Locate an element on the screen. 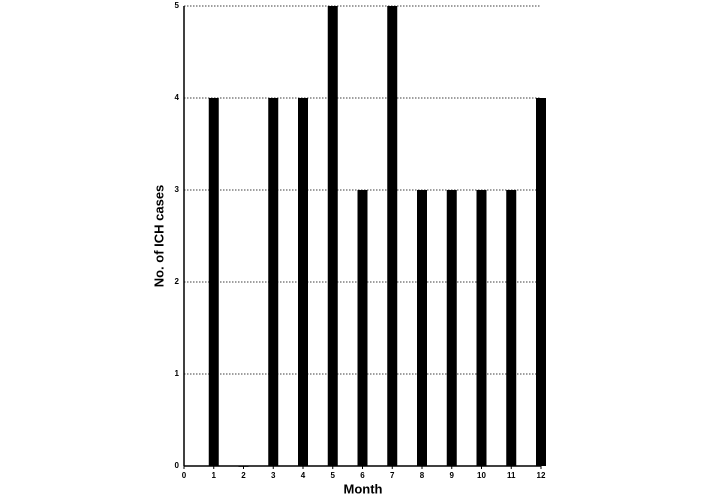 This screenshot has height=497, width=706. x-tick-label: 9 is located at coordinates (452, 475).